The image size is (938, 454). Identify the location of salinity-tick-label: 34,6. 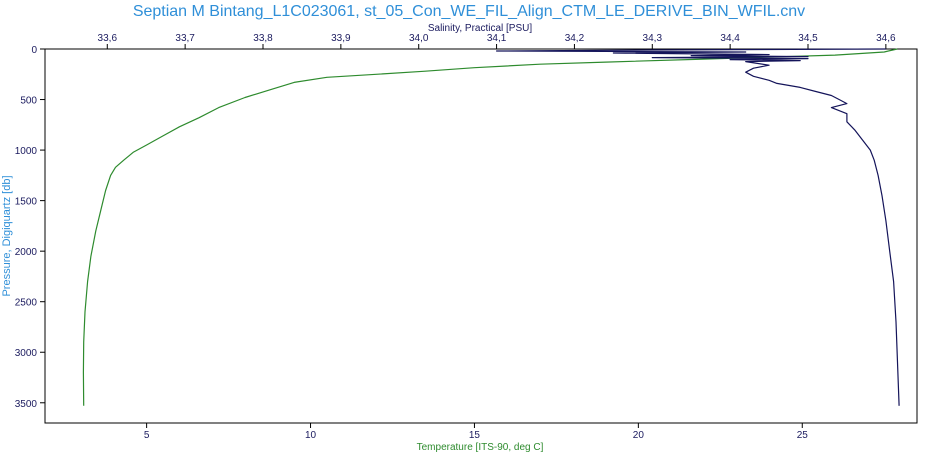
(886, 38).